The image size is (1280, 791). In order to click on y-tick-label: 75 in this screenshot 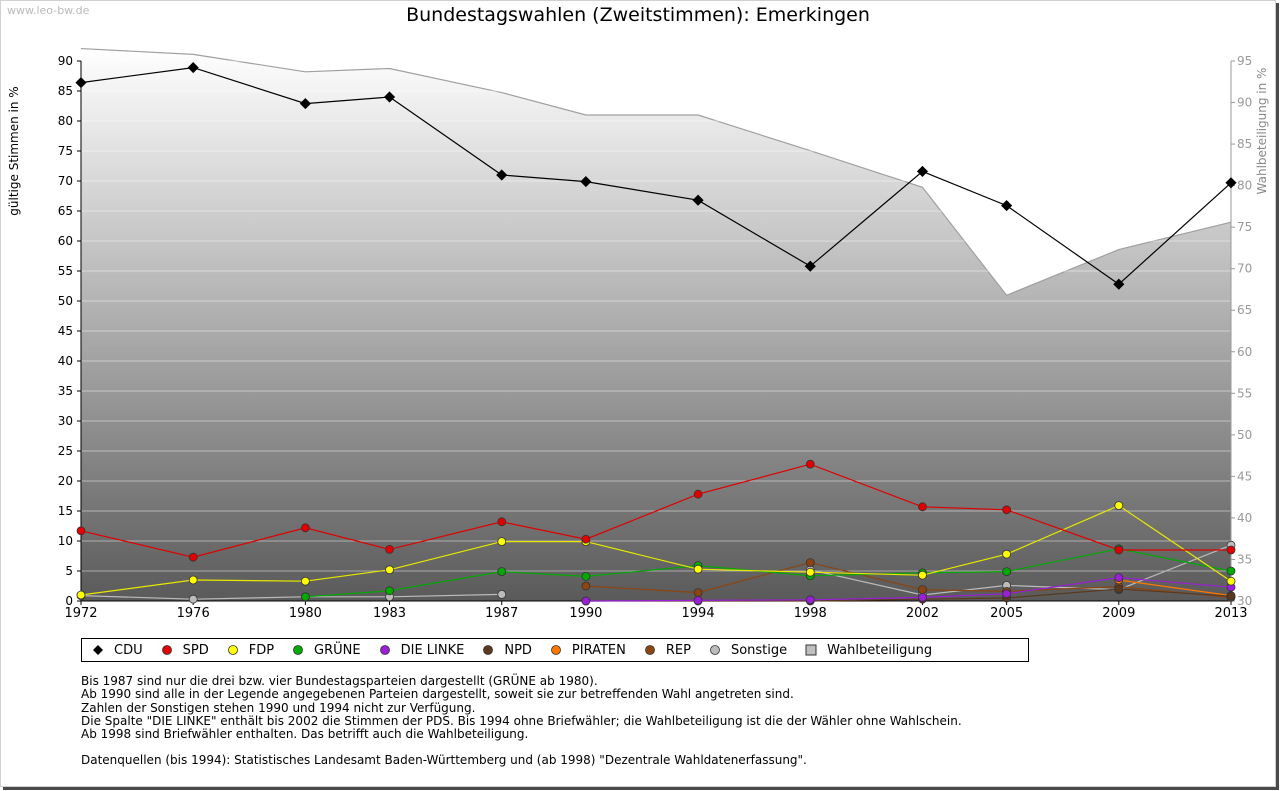, I will do `click(65, 151)`.